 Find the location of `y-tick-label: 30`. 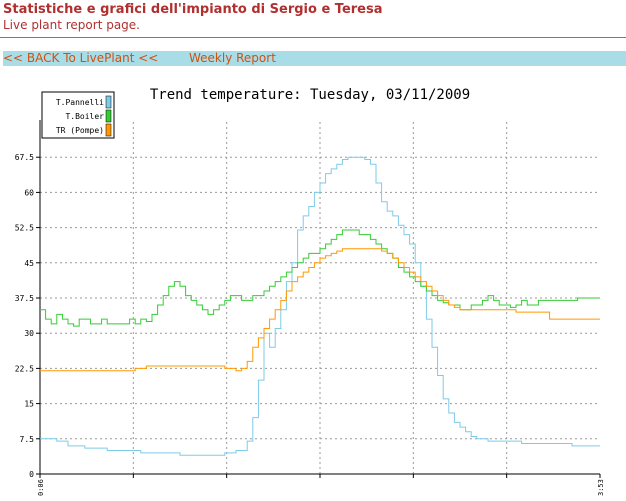

y-tick-label: 30 is located at coordinates (29, 333).